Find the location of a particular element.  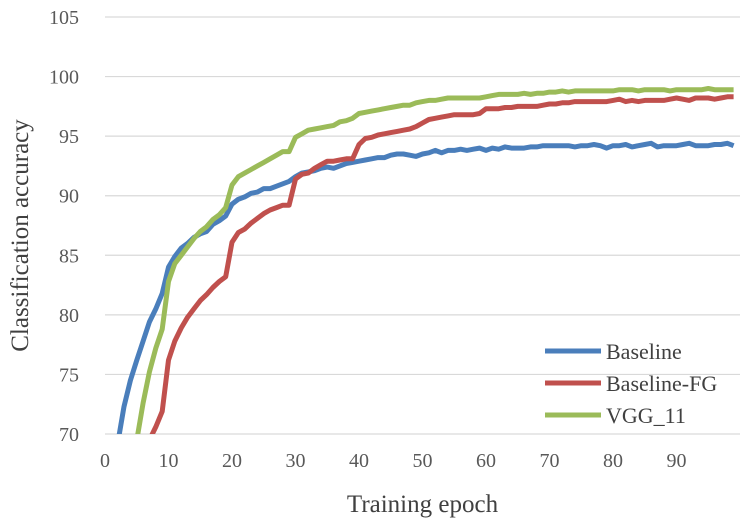

x-tick-label: 30 is located at coordinates (296, 461).